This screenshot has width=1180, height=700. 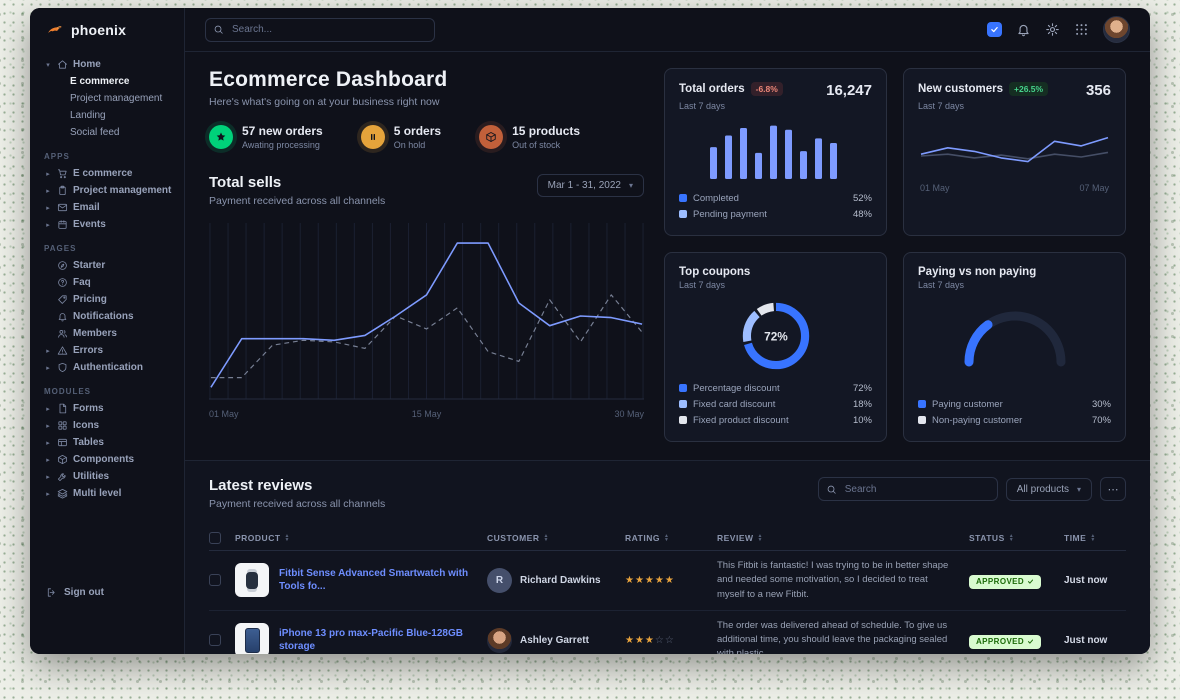 What do you see at coordinates (62, 173) in the screenshot?
I see `cart-icon` at bounding box center [62, 173].